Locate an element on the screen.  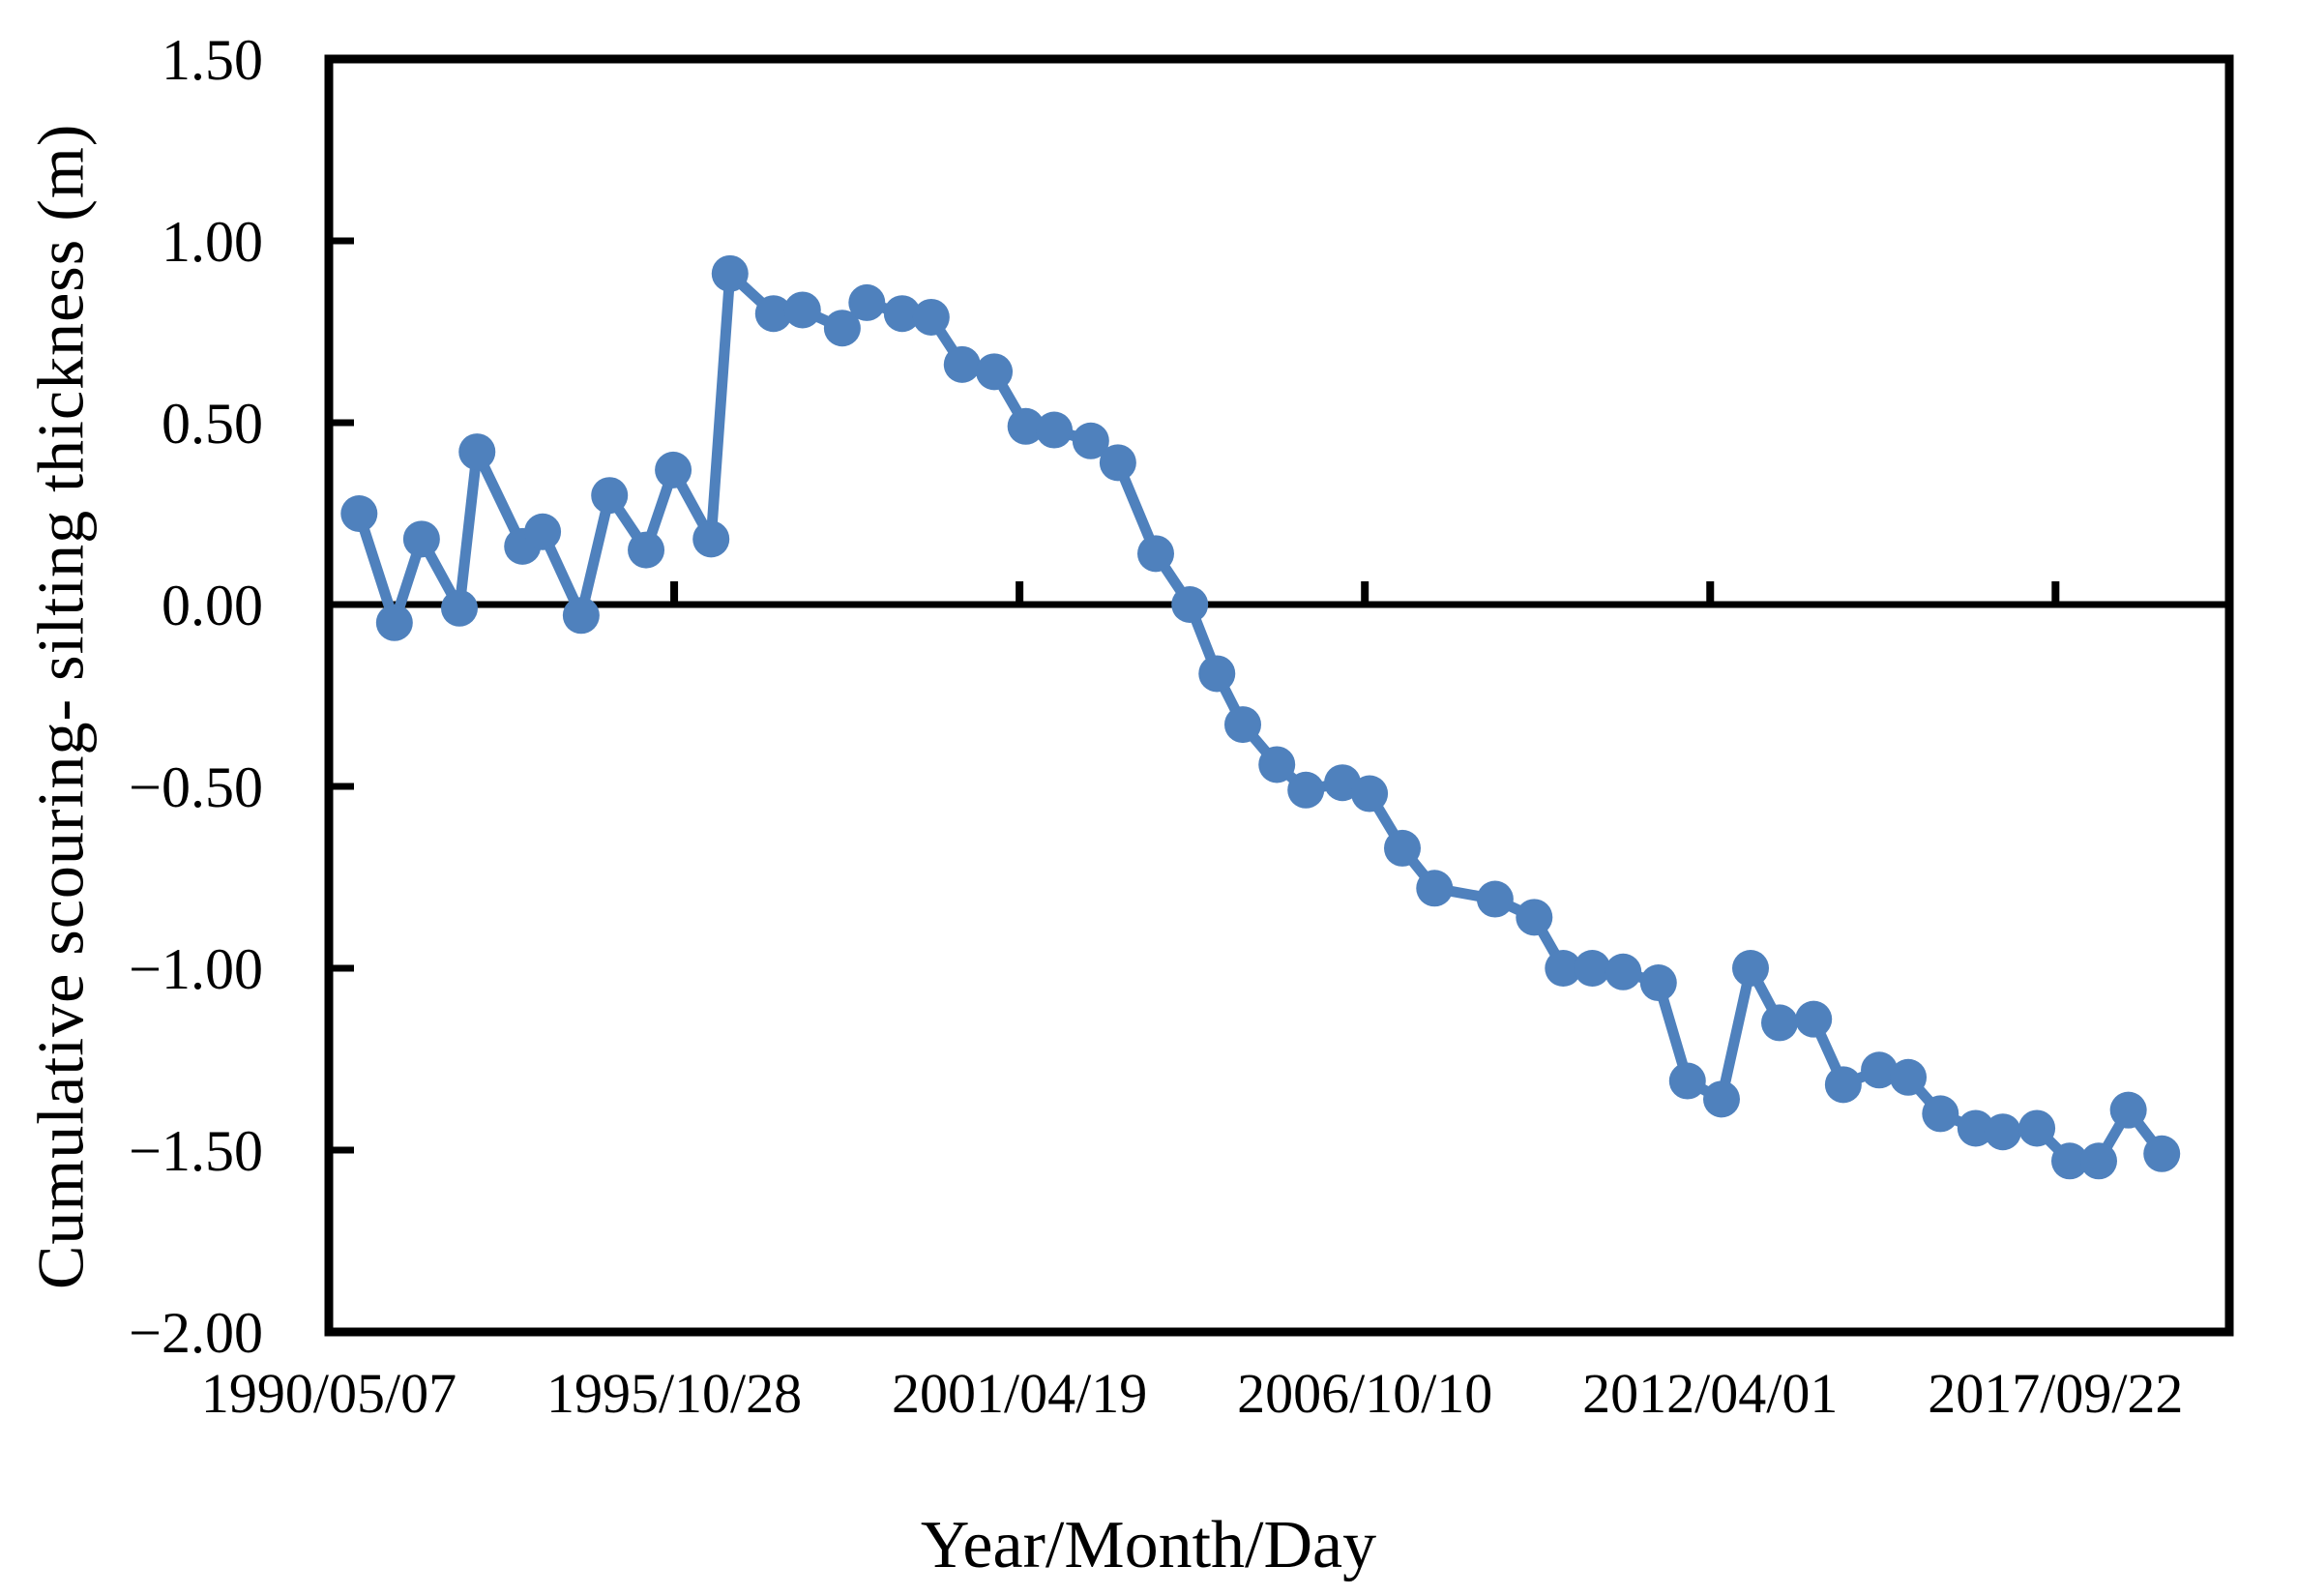
y-tick-label: −1.00 is located at coordinates (196, 969).